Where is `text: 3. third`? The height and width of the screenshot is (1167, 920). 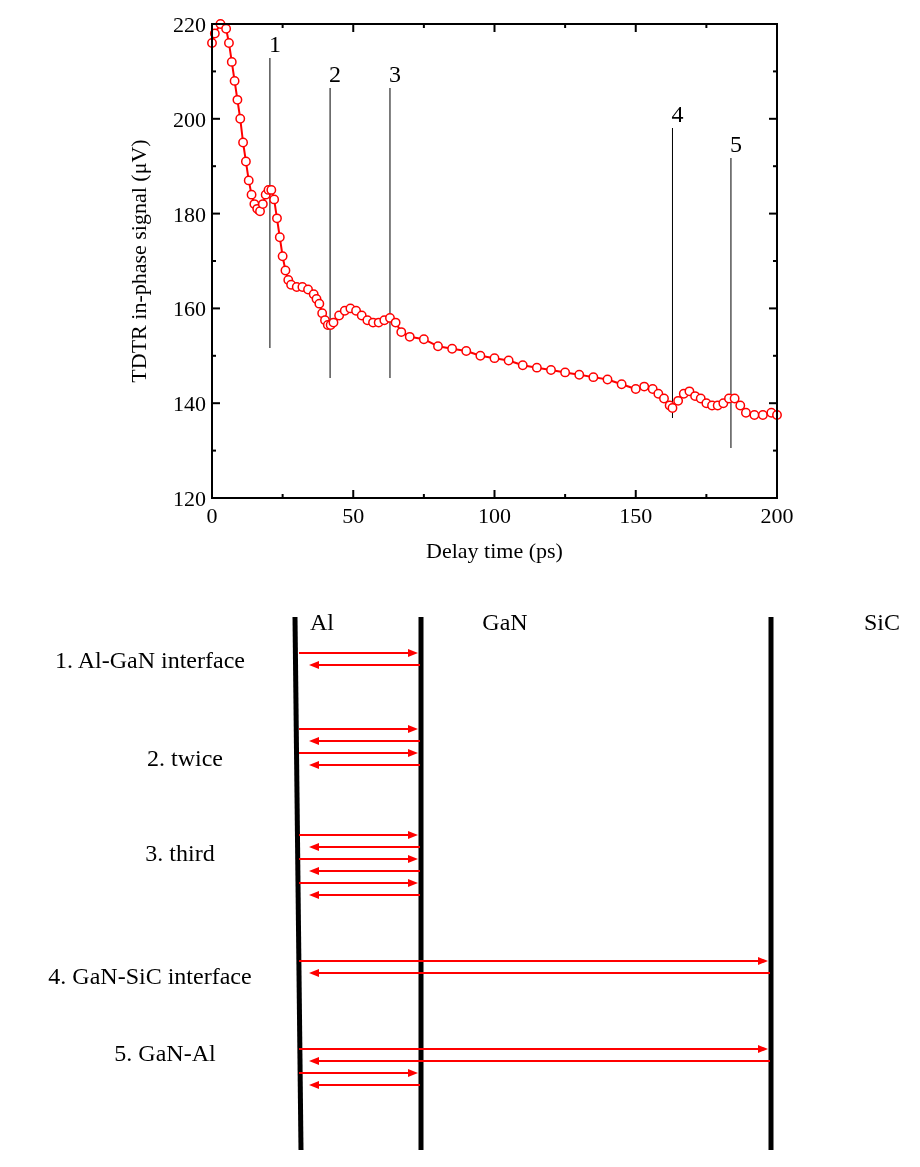 text: 3. third is located at coordinates (180, 853).